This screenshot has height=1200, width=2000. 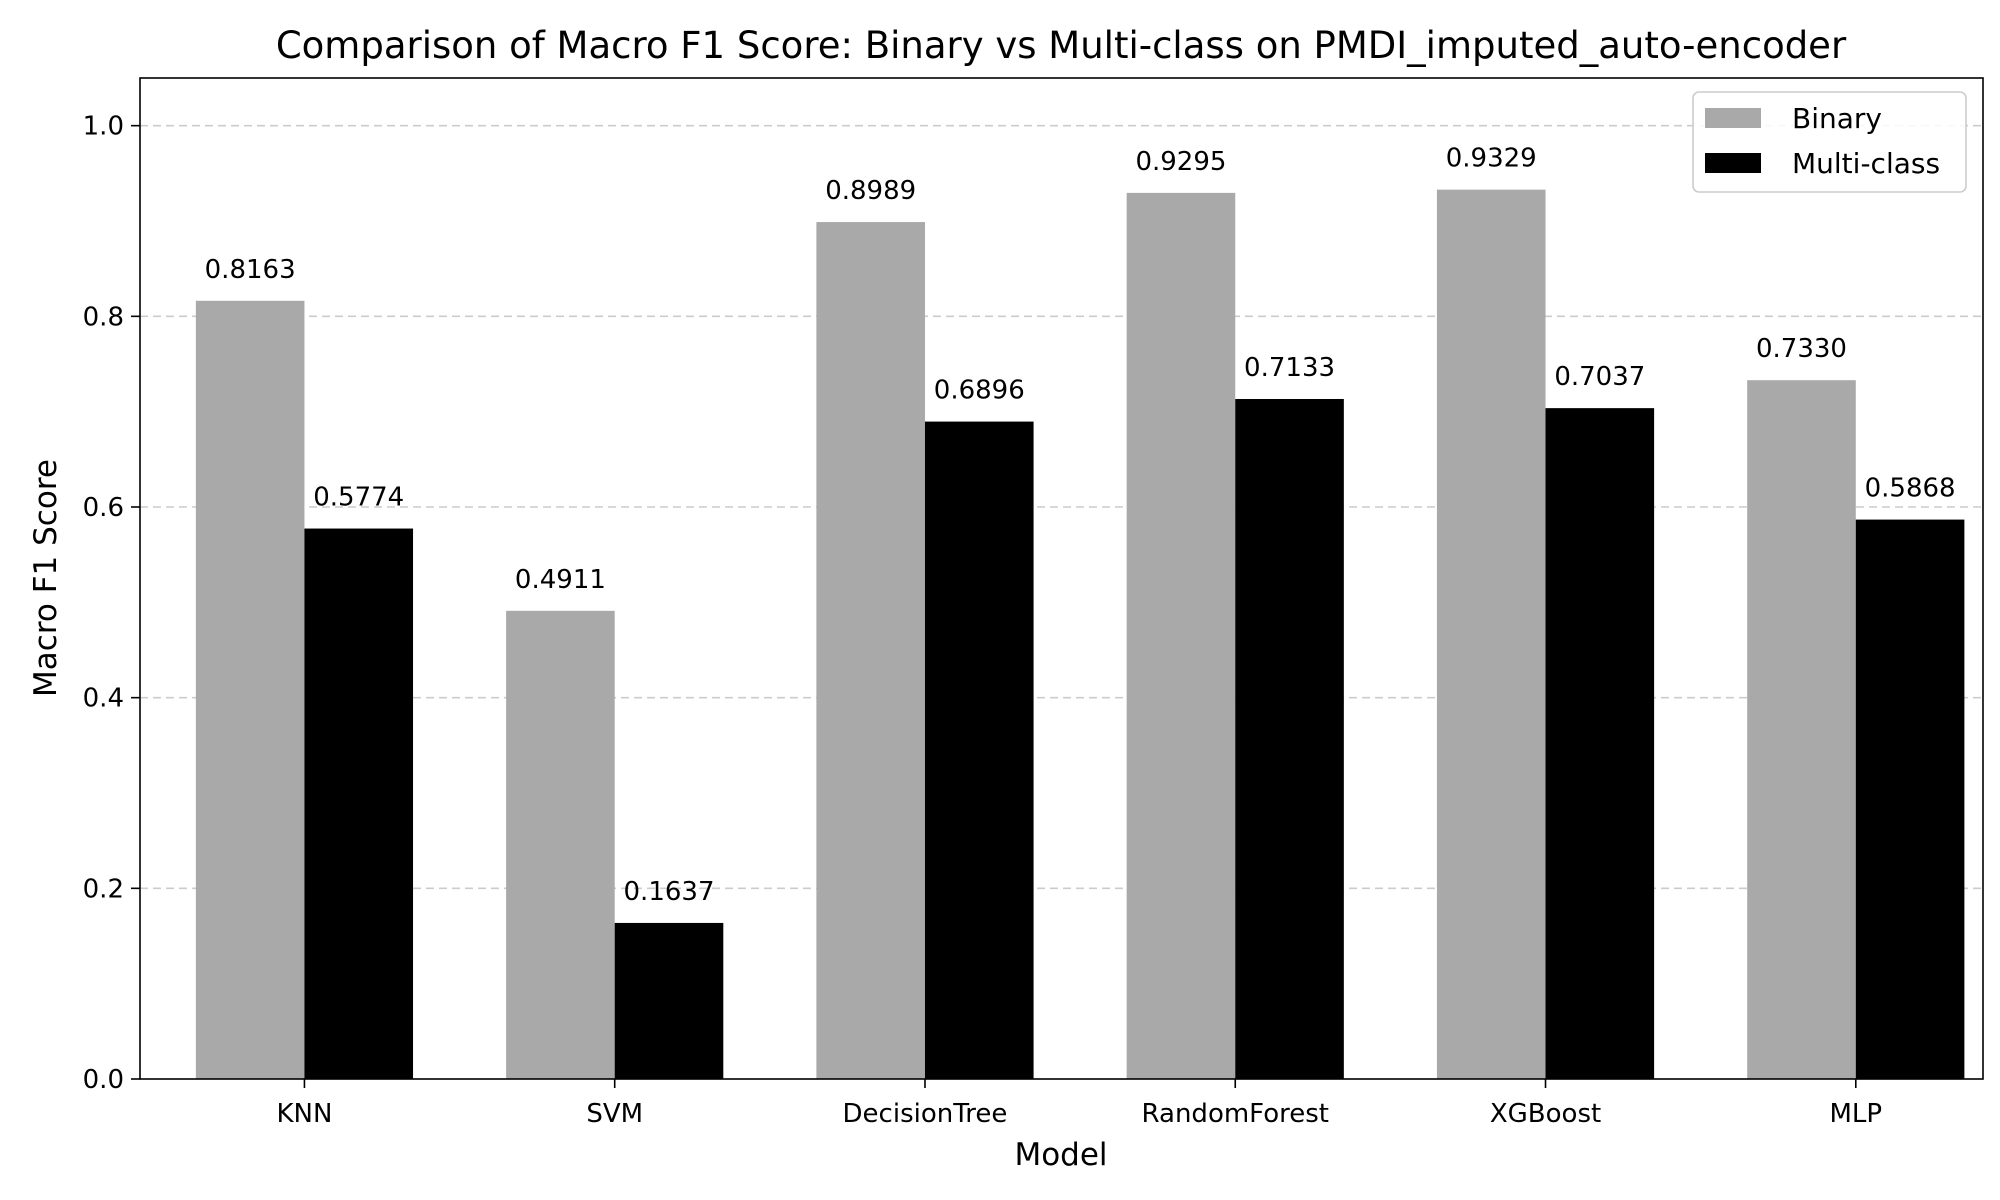 I want to click on value-label: 0.9329, so click(x=1491, y=159).